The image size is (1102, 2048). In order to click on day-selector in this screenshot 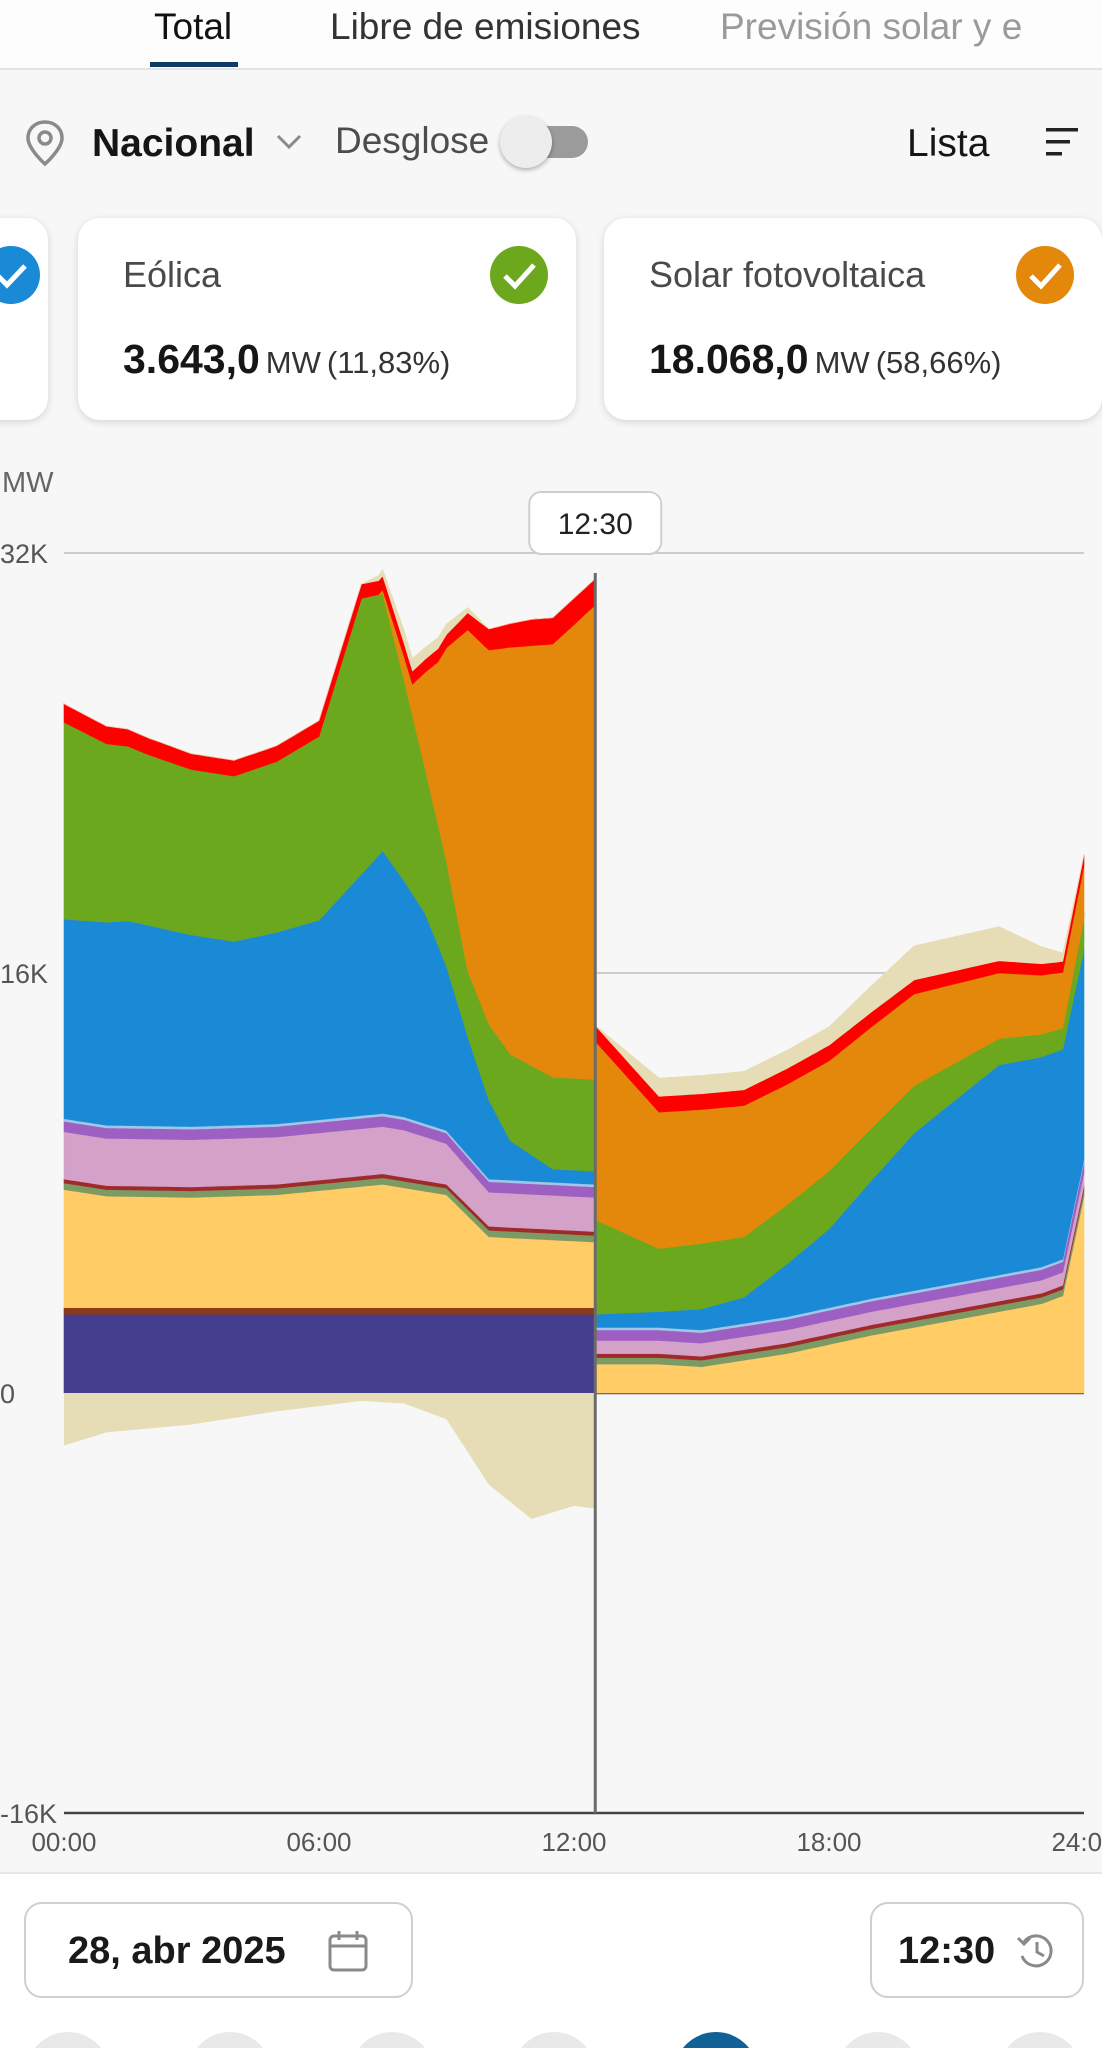, I will do `click(551, 2040)`.